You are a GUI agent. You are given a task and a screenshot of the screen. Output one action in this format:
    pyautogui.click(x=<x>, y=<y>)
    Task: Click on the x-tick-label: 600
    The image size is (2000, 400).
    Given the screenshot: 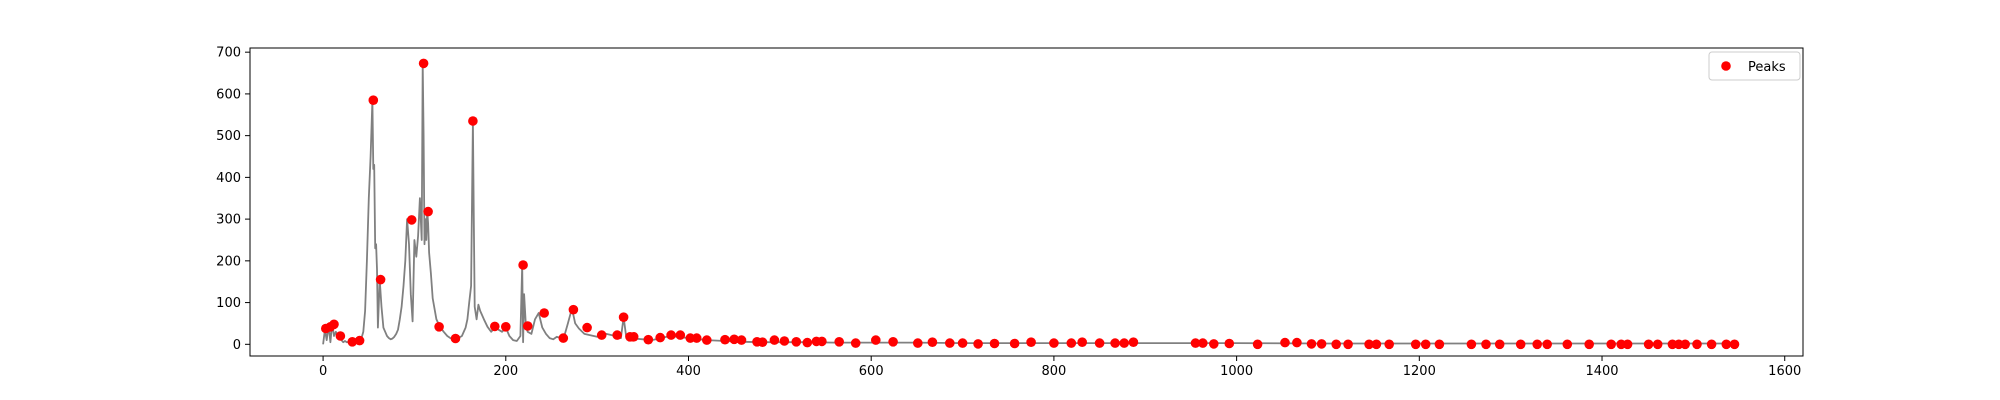 What is the action you would take?
    pyautogui.click(x=871, y=371)
    